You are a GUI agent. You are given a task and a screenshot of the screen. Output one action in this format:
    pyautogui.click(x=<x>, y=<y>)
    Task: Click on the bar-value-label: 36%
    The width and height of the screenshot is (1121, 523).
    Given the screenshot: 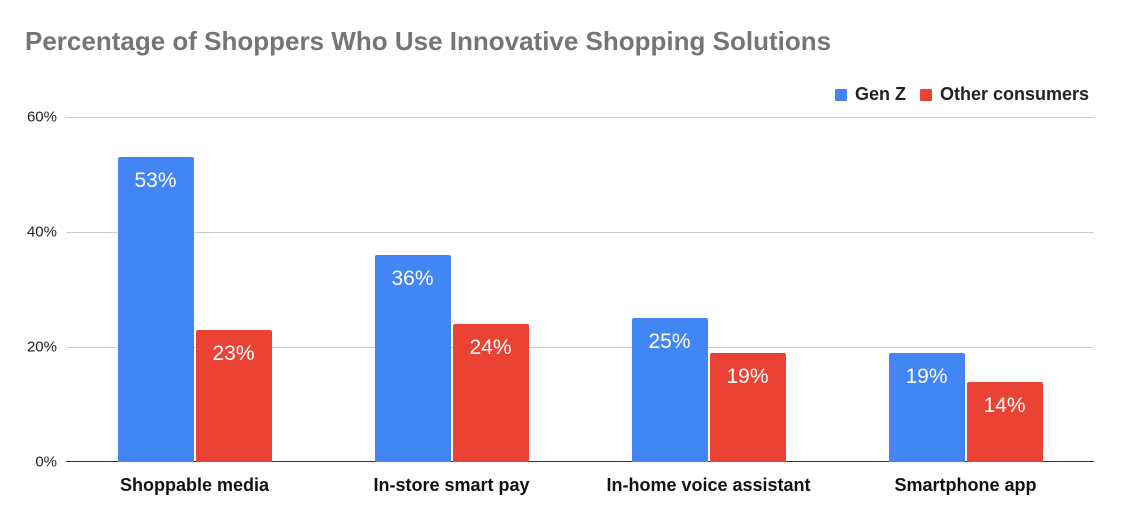 What is the action you would take?
    pyautogui.click(x=412, y=278)
    